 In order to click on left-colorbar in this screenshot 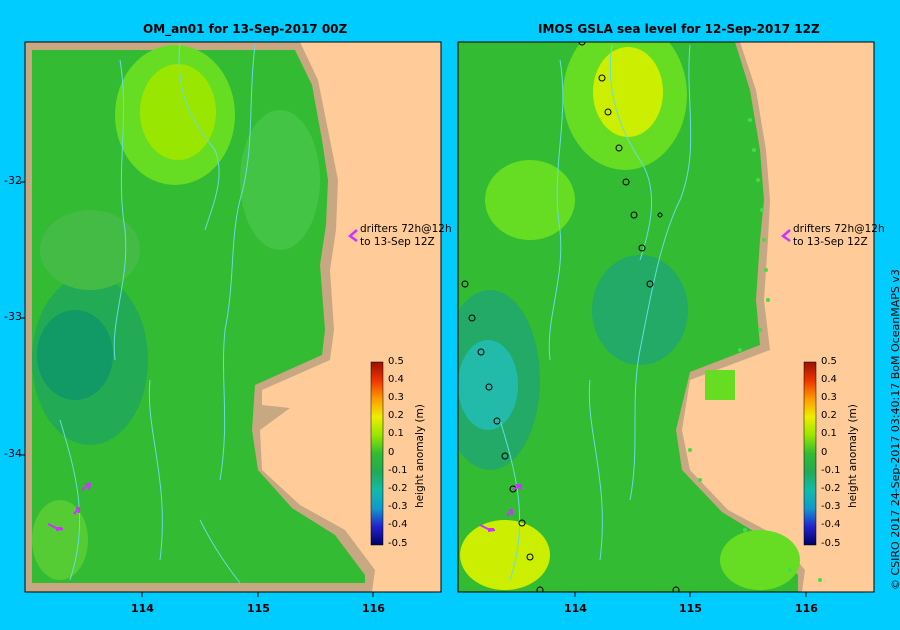, I will do `click(377, 453)`.